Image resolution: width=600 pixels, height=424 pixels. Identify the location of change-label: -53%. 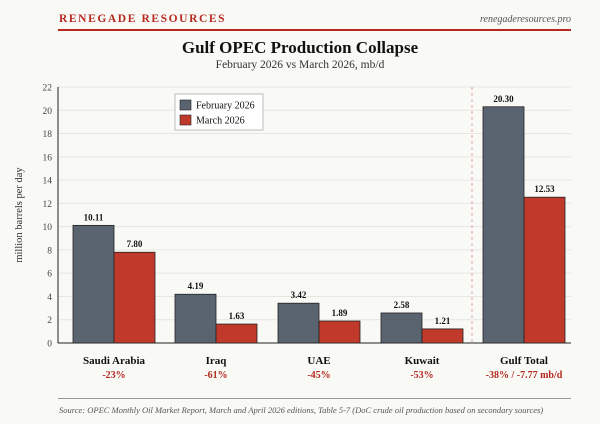
(421, 375).